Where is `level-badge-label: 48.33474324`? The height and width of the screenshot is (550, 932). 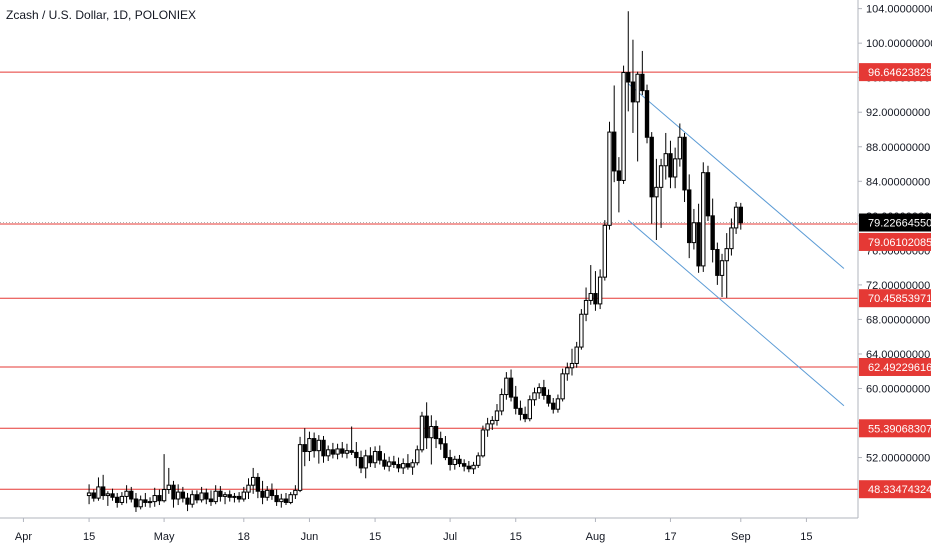 level-badge-label: 48.33474324 is located at coordinates (900, 490).